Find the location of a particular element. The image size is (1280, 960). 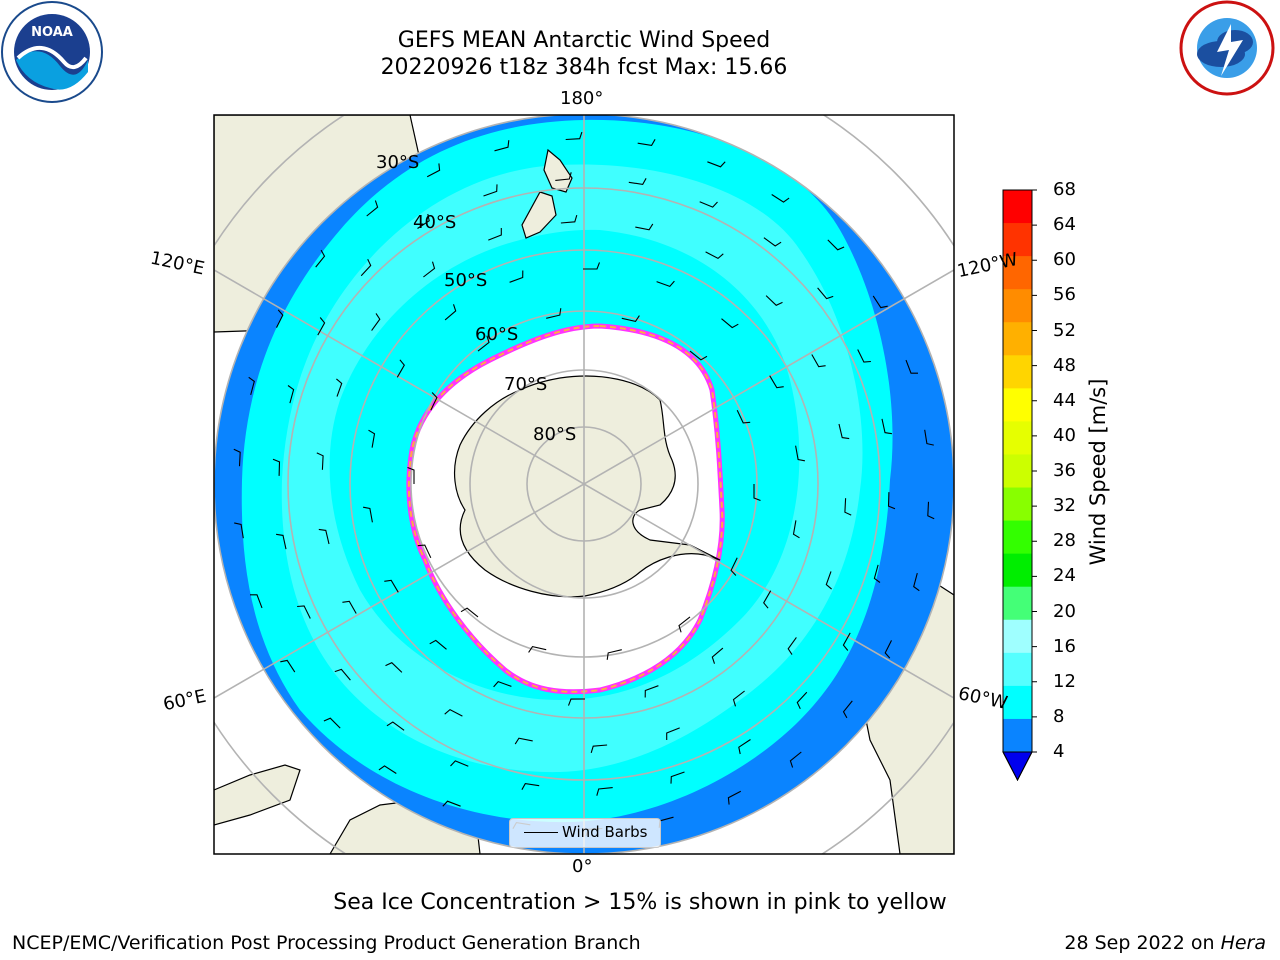

lat-label-70s: 70°S is located at coordinates (526, 384).